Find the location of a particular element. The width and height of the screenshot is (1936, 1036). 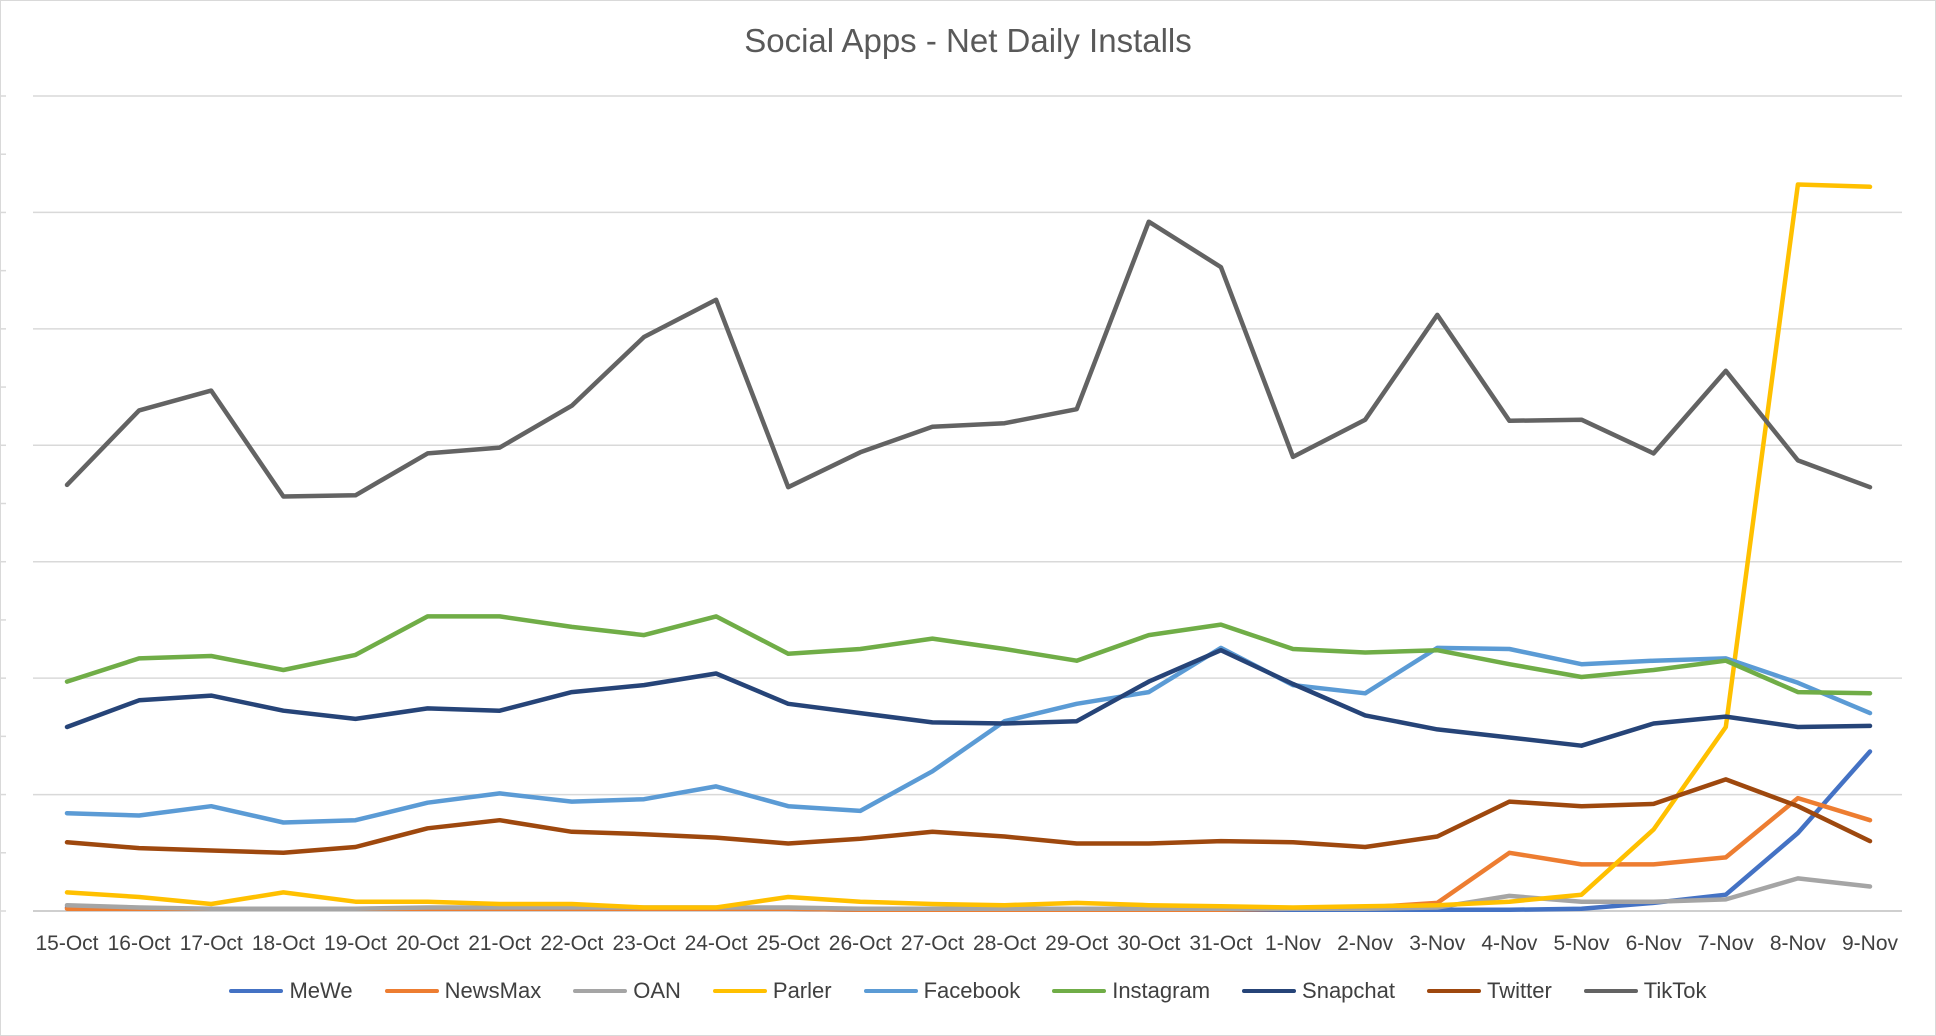

legend-label: NewsMax is located at coordinates (493, 990).